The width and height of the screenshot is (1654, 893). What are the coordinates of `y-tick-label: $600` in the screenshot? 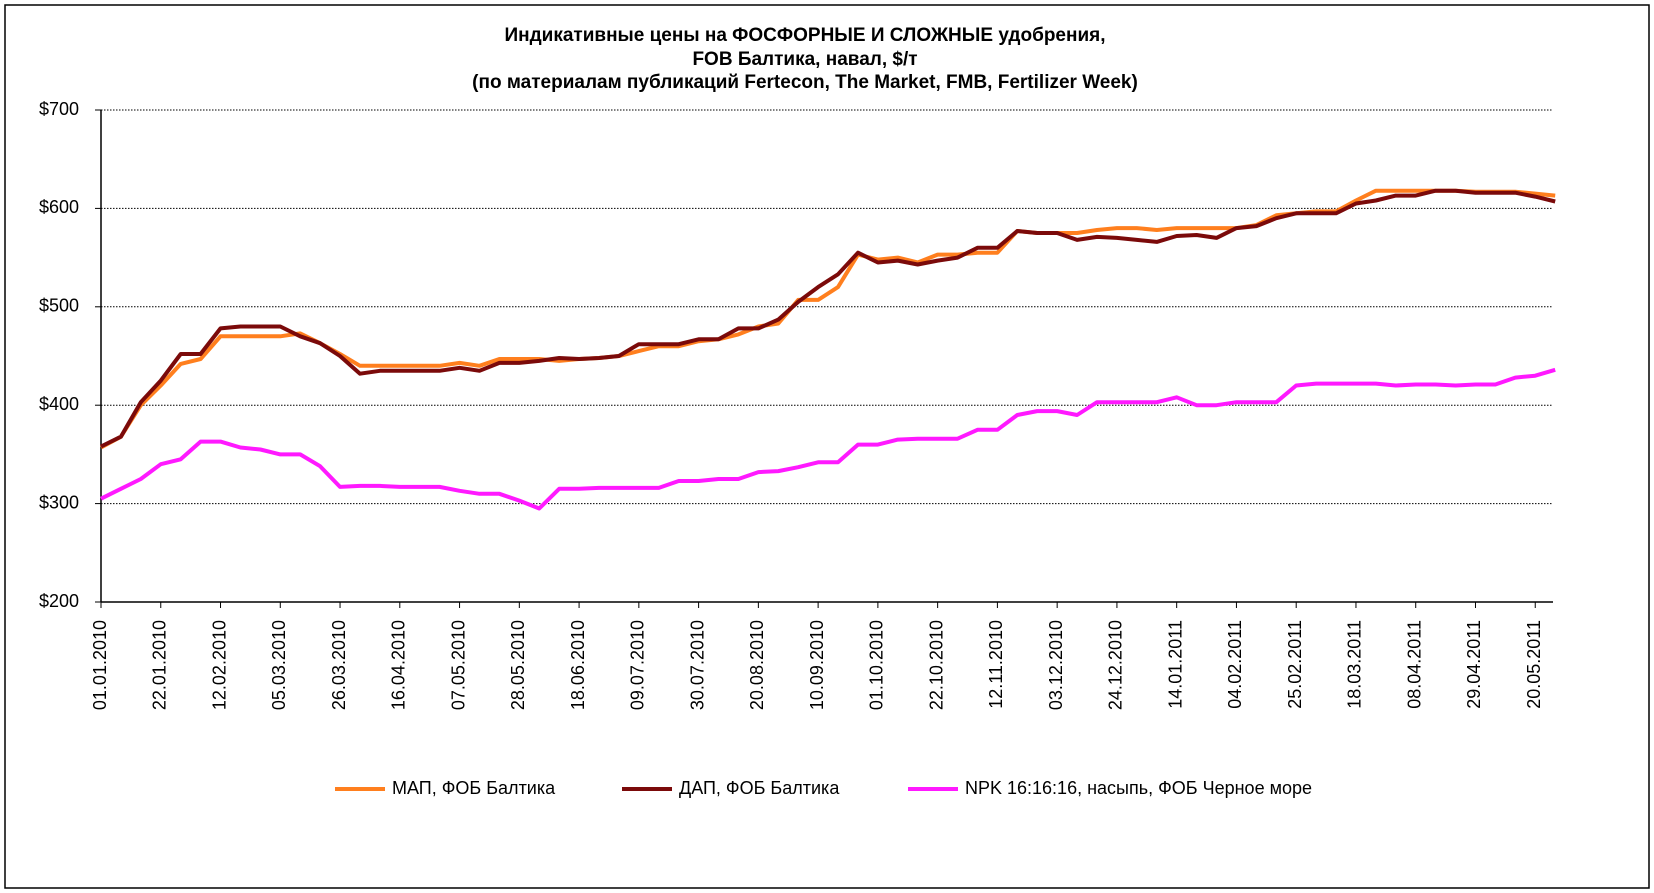 It's located at (59, 207).